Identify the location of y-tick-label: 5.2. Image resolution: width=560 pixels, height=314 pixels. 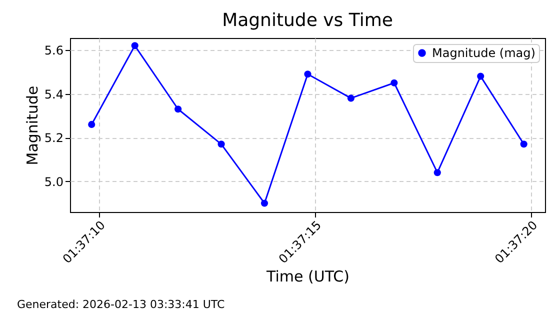
(54, 138).